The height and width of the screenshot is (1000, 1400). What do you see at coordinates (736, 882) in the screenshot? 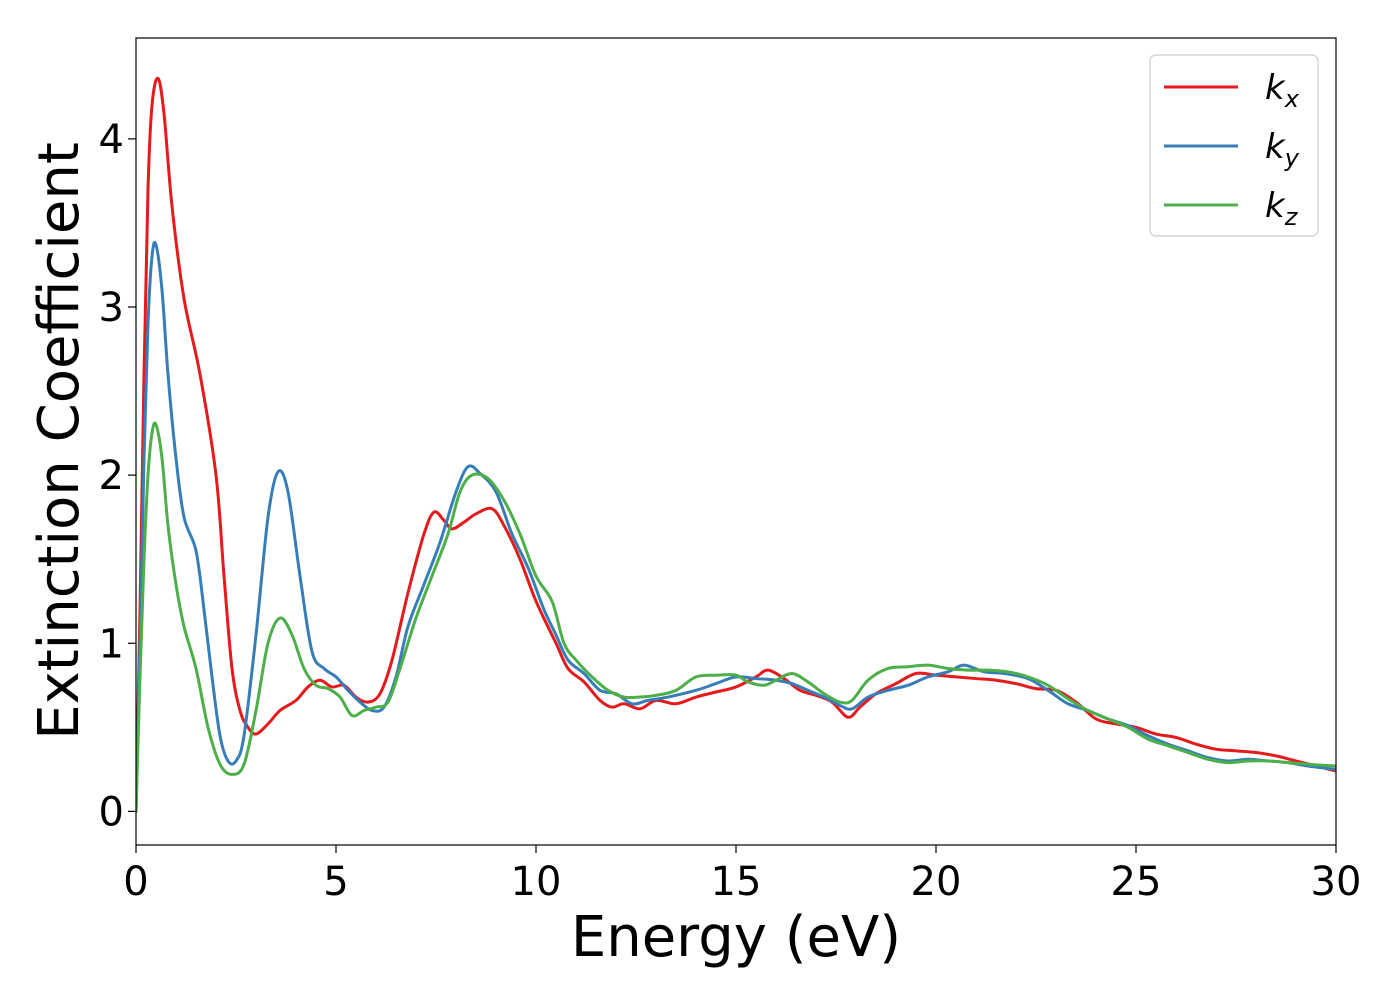
I see `x-tick-label: 15` at bounding box center [736, 882].